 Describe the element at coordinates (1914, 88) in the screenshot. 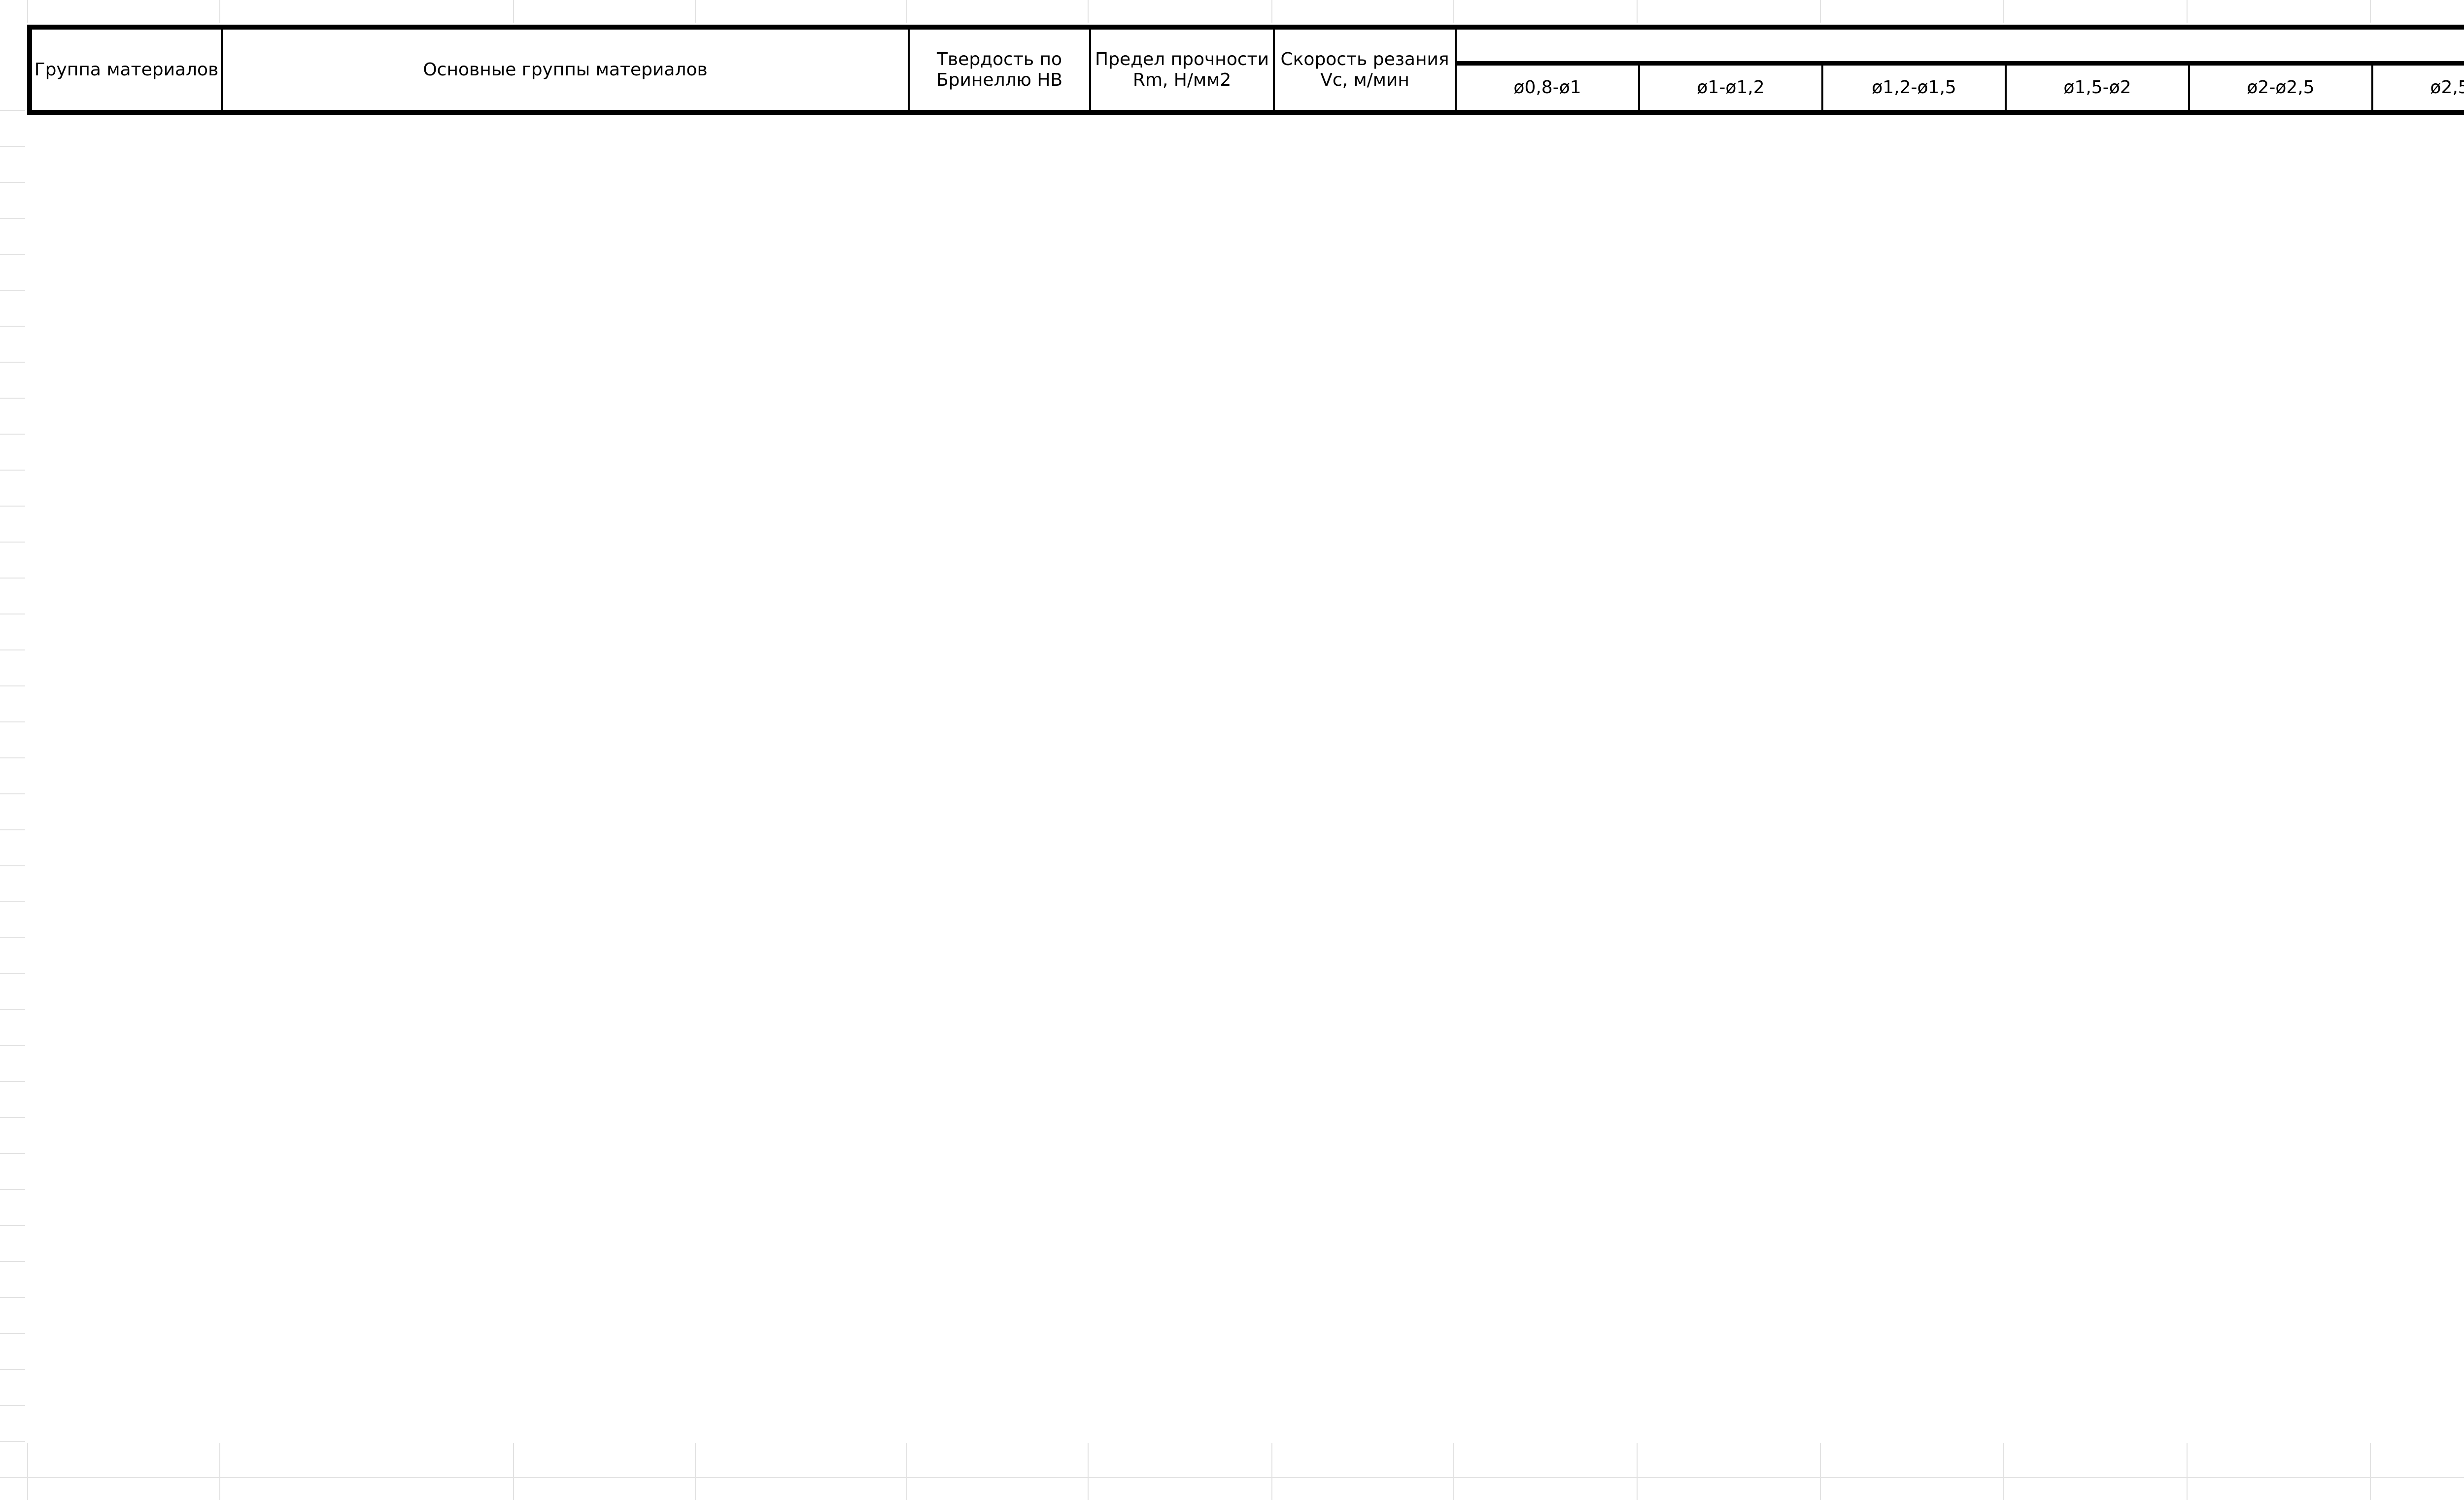

I see `header-diameter-range: ø1,2-ø1,5` at that location.